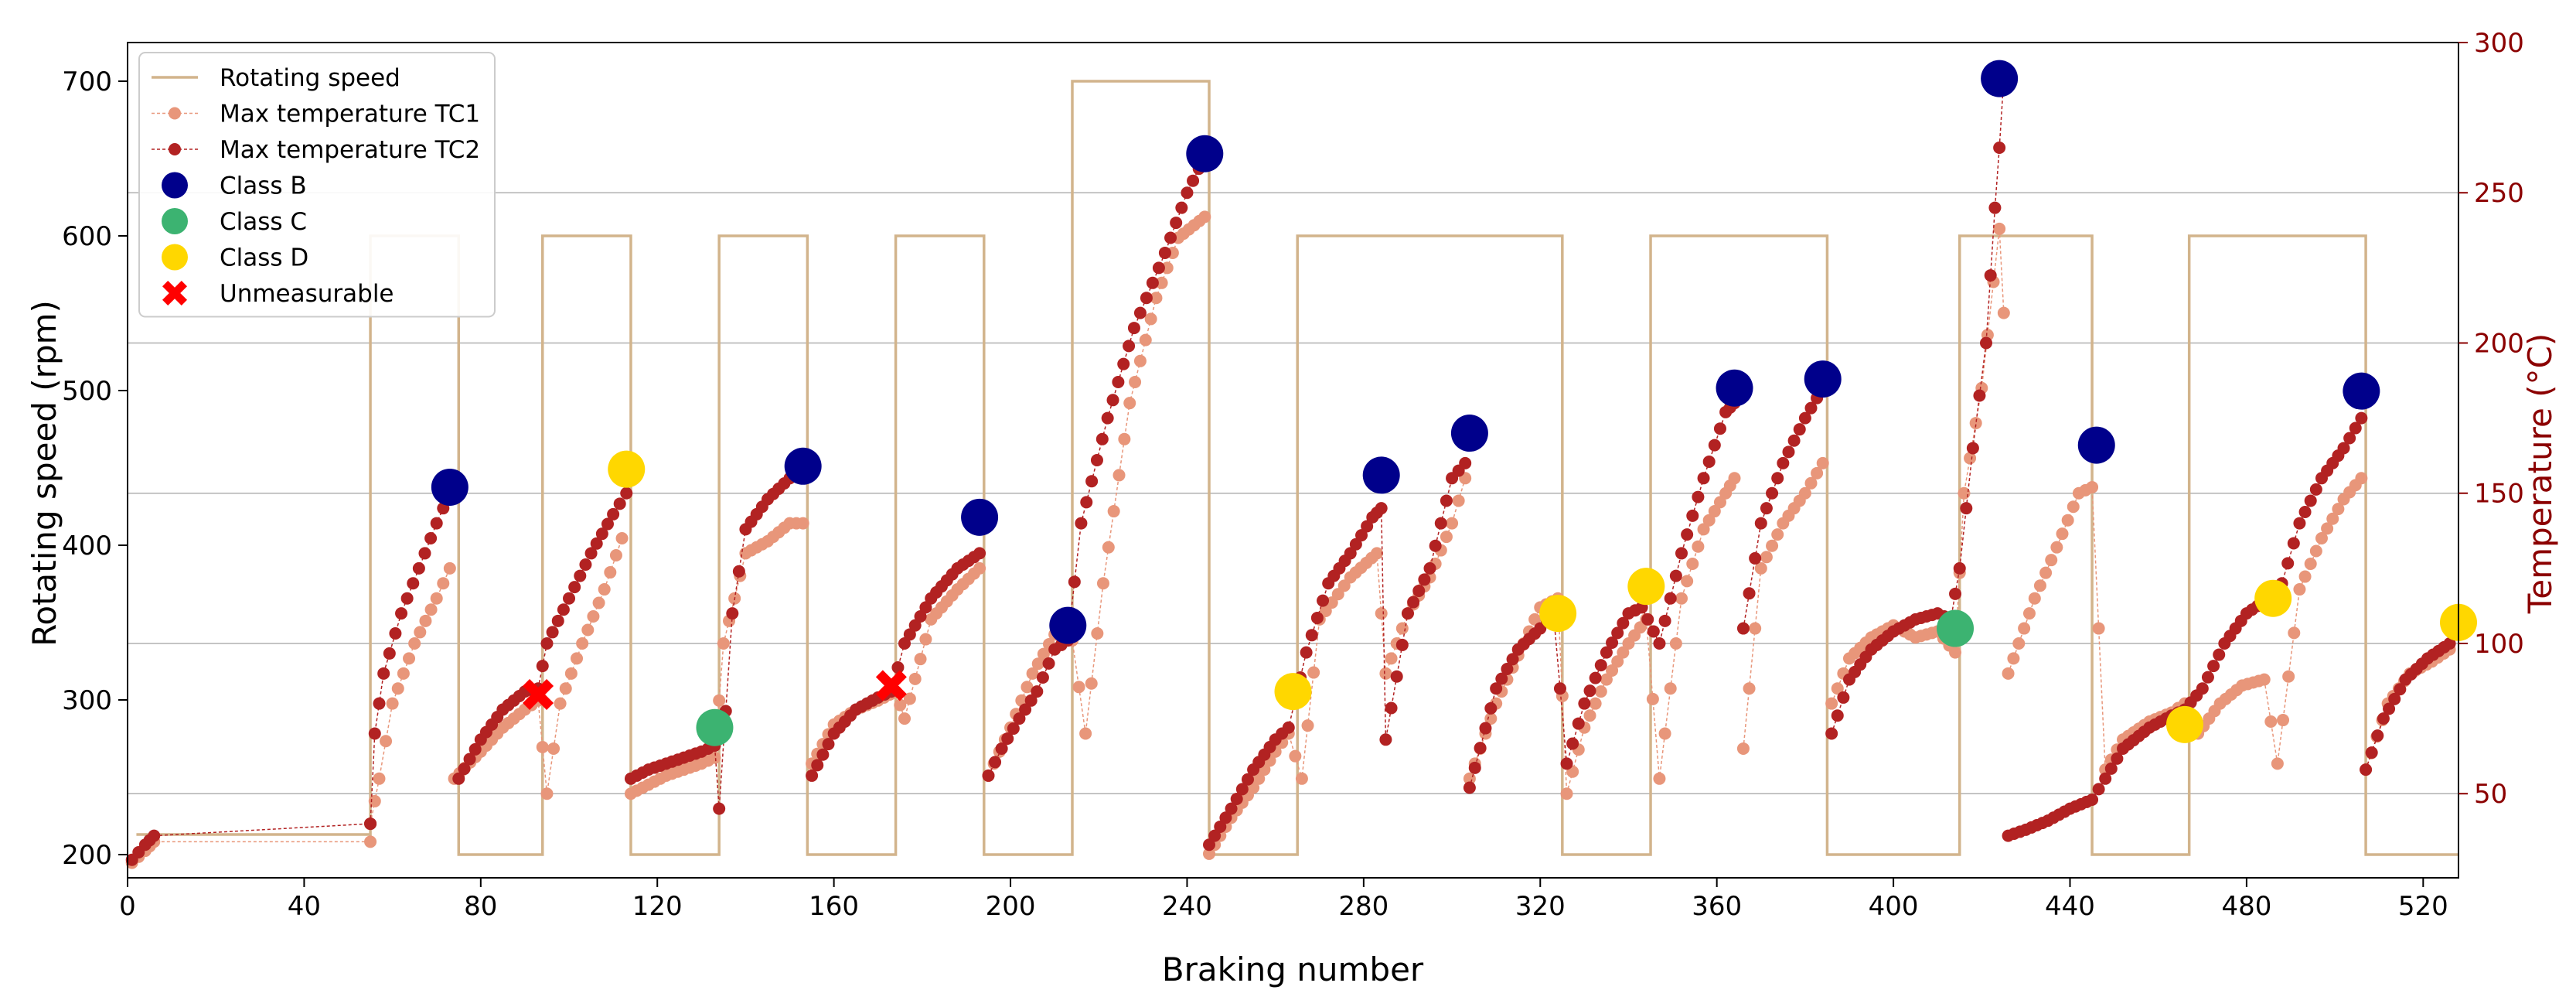 This screenshot has height=1000, width=2576. I want to click on legend-swatch-class_c, so click(175, 221).